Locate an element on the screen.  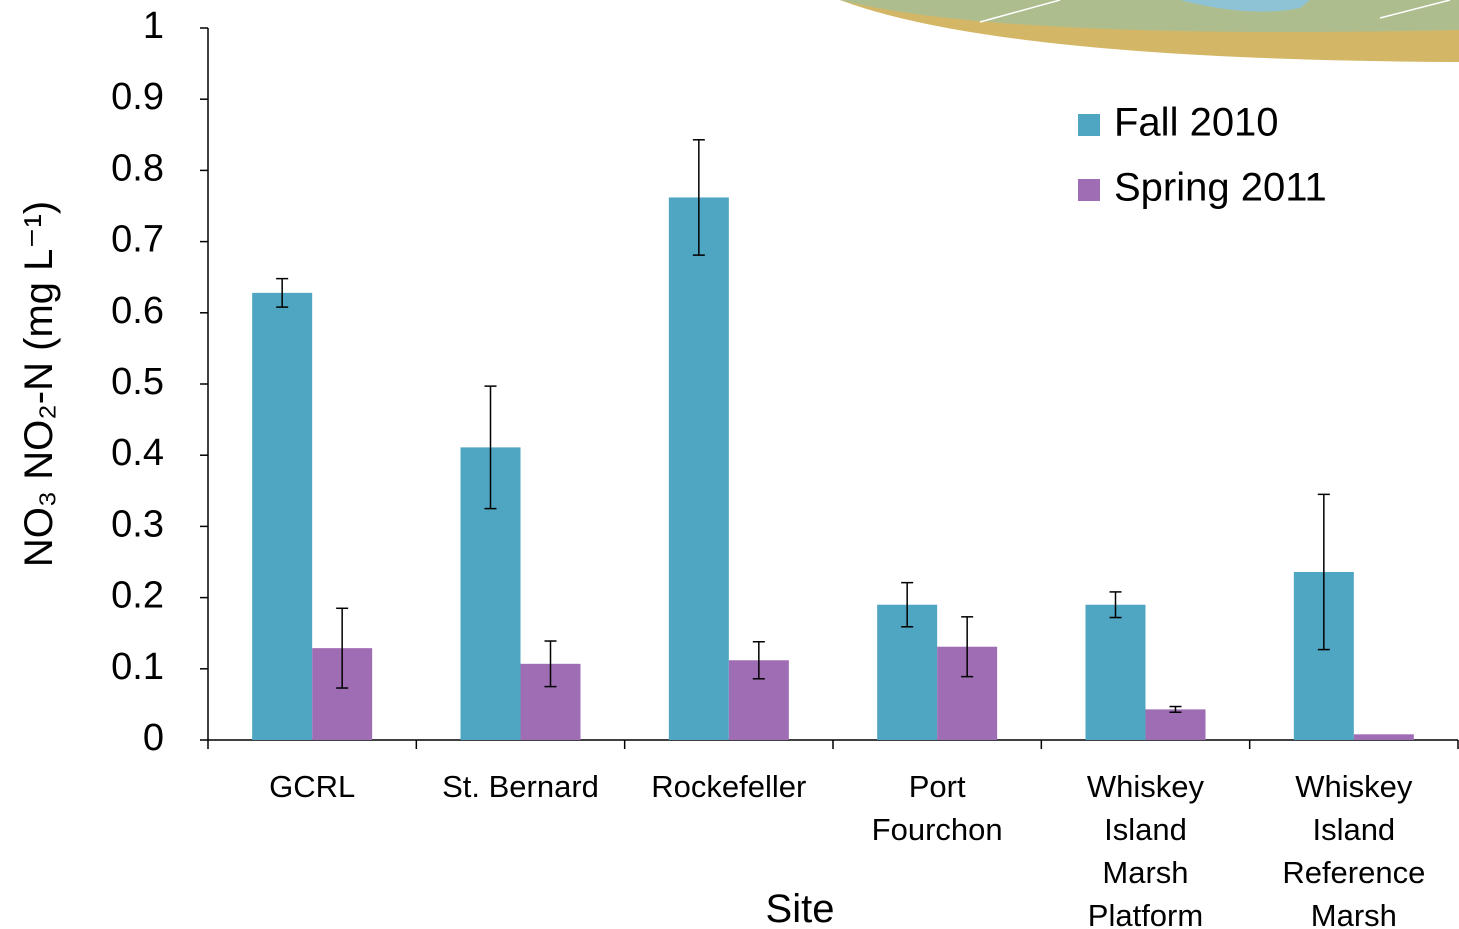
x-tick-label: St. Bernard is located at coordinates (520, 786).